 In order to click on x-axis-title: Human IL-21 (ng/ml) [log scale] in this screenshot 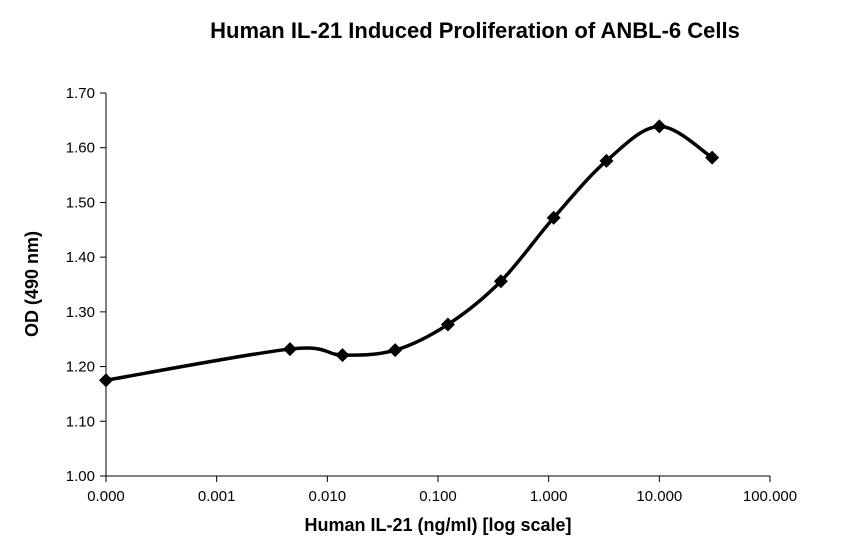, I will do `click(437, 525)`.